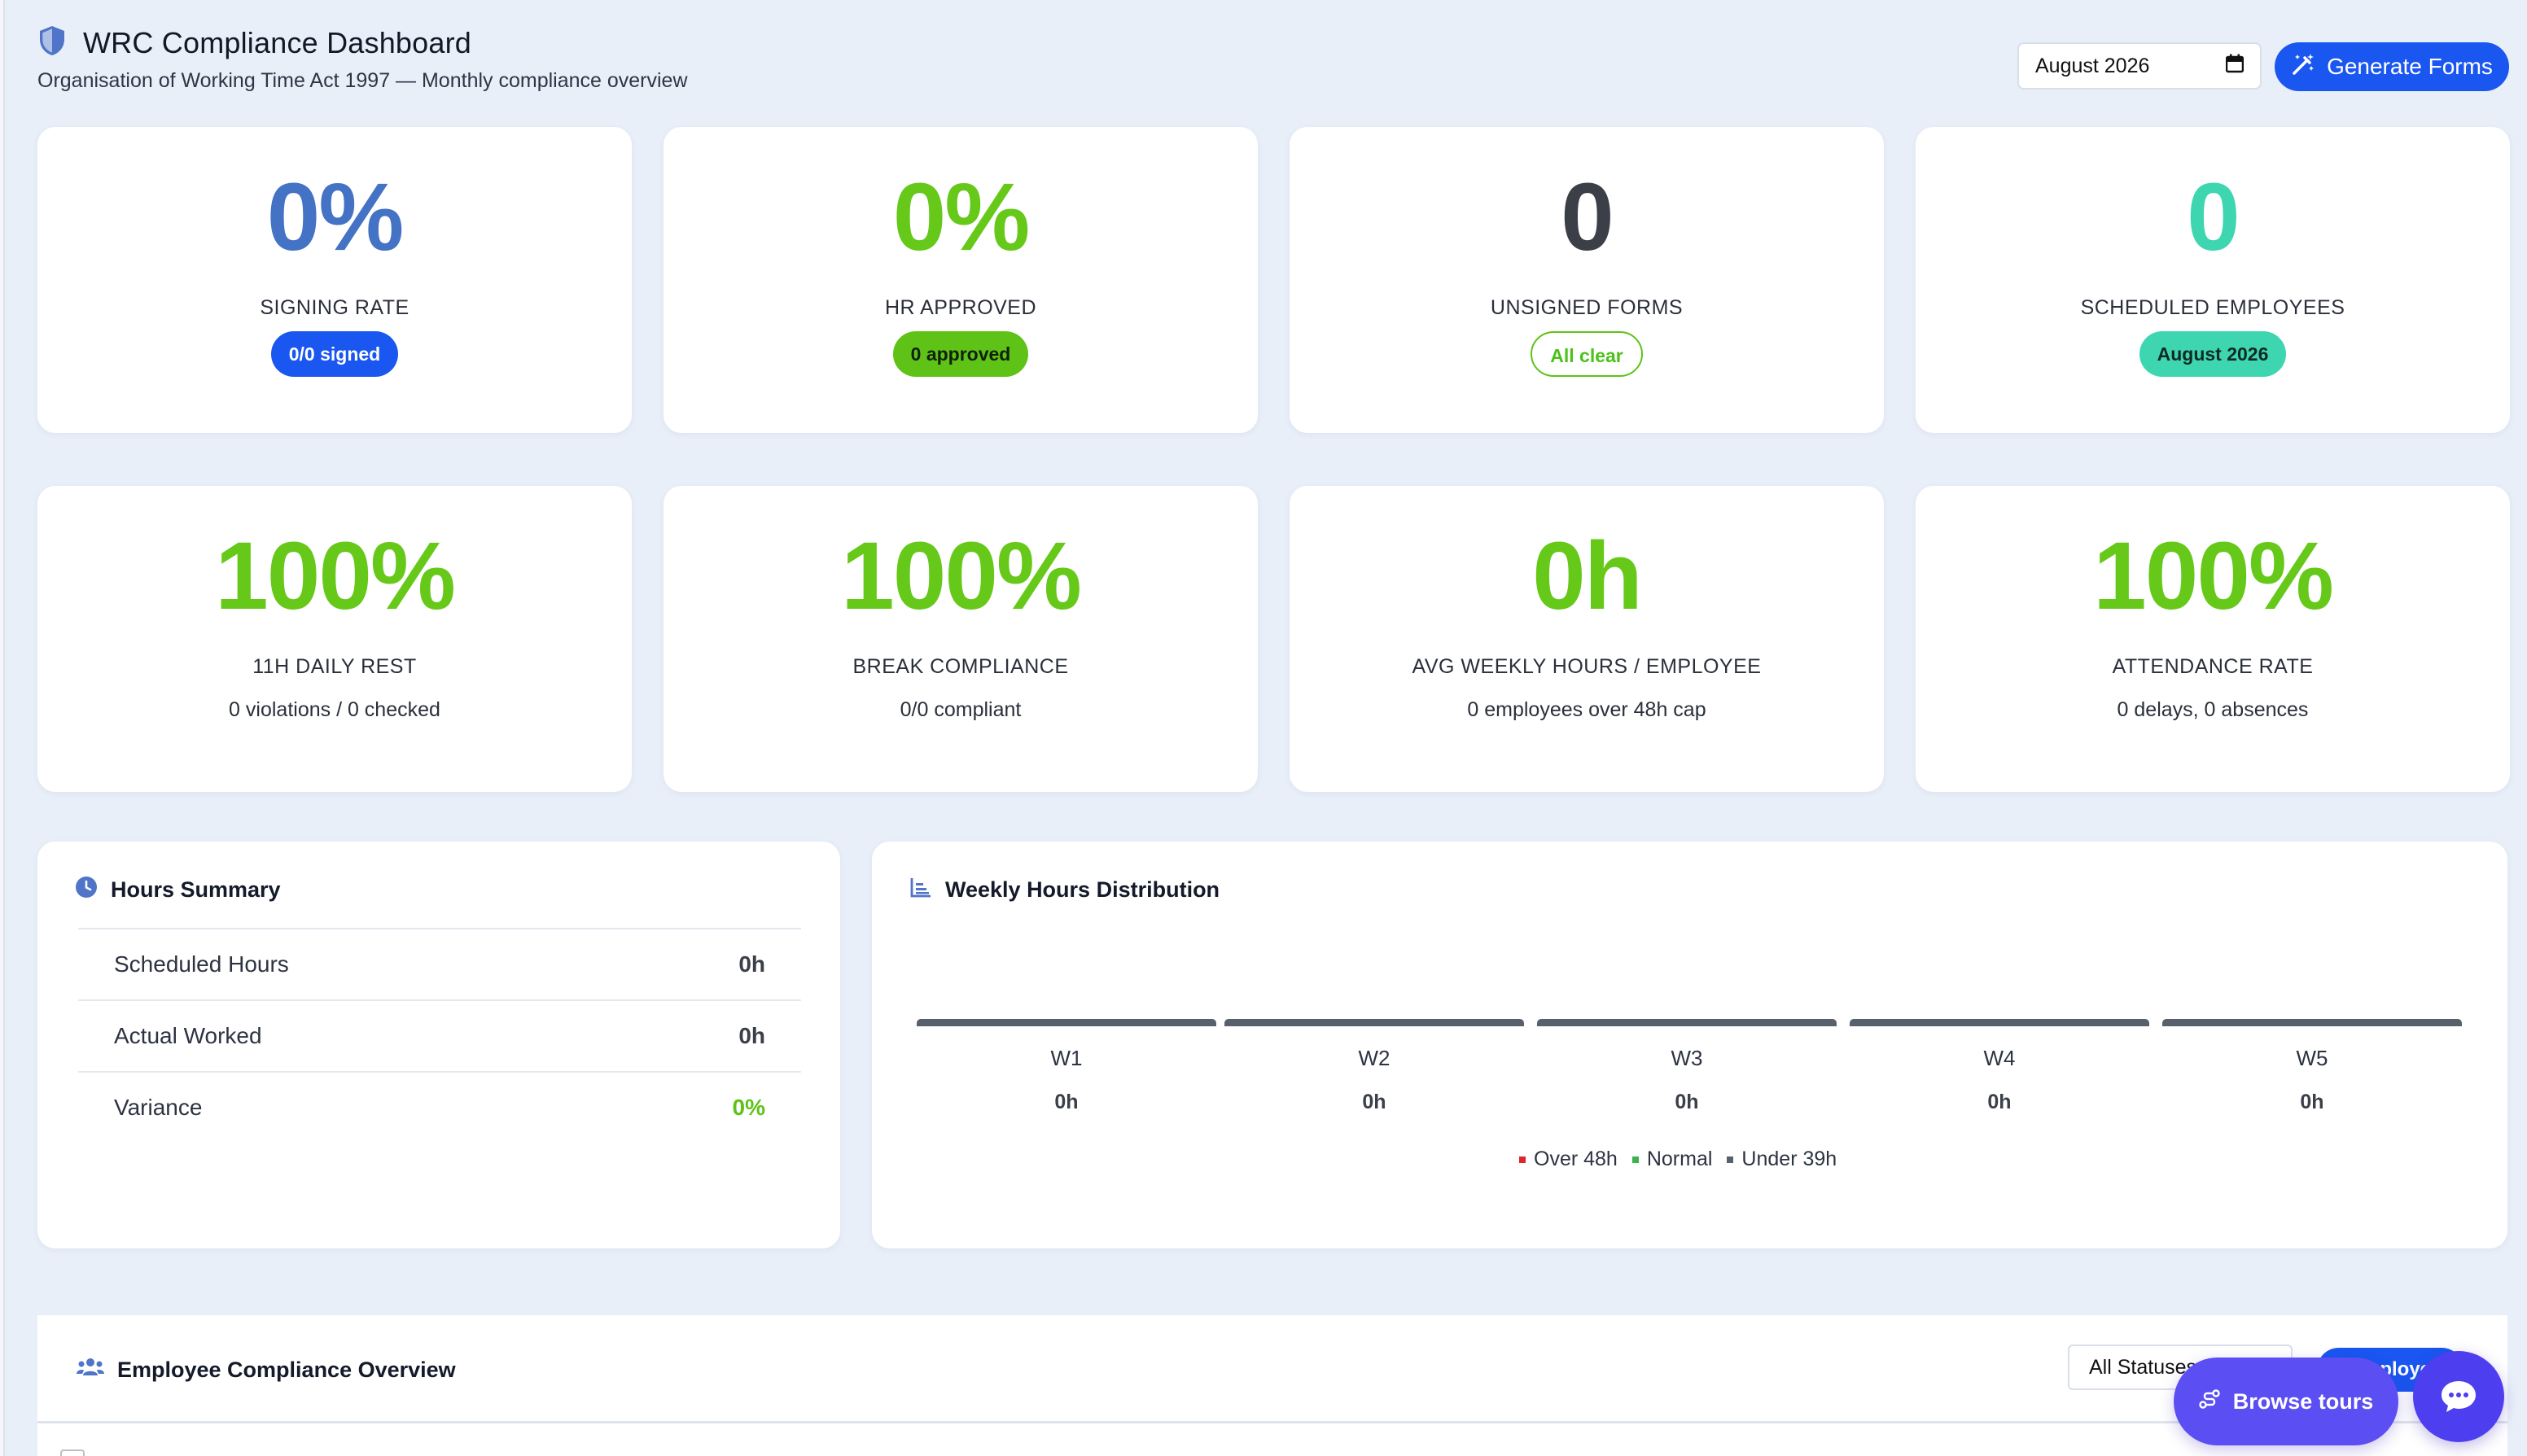 The height and width of the screenshot is (1456, 2527). What do you see at coordinates (1066, 1058) in the screenshot?
I see `week-label: W1` at bounding box center [1066, 1058].